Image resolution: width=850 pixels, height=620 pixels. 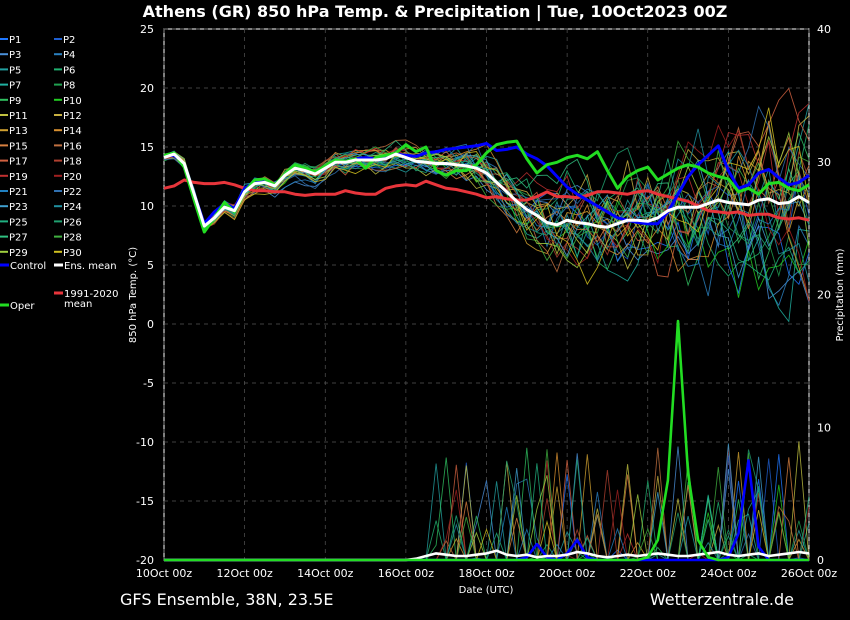 What do you see at coordinates (145, 501) in the screenshot?
I see `y-tick-label: -15` at bounding box center [145, 501].